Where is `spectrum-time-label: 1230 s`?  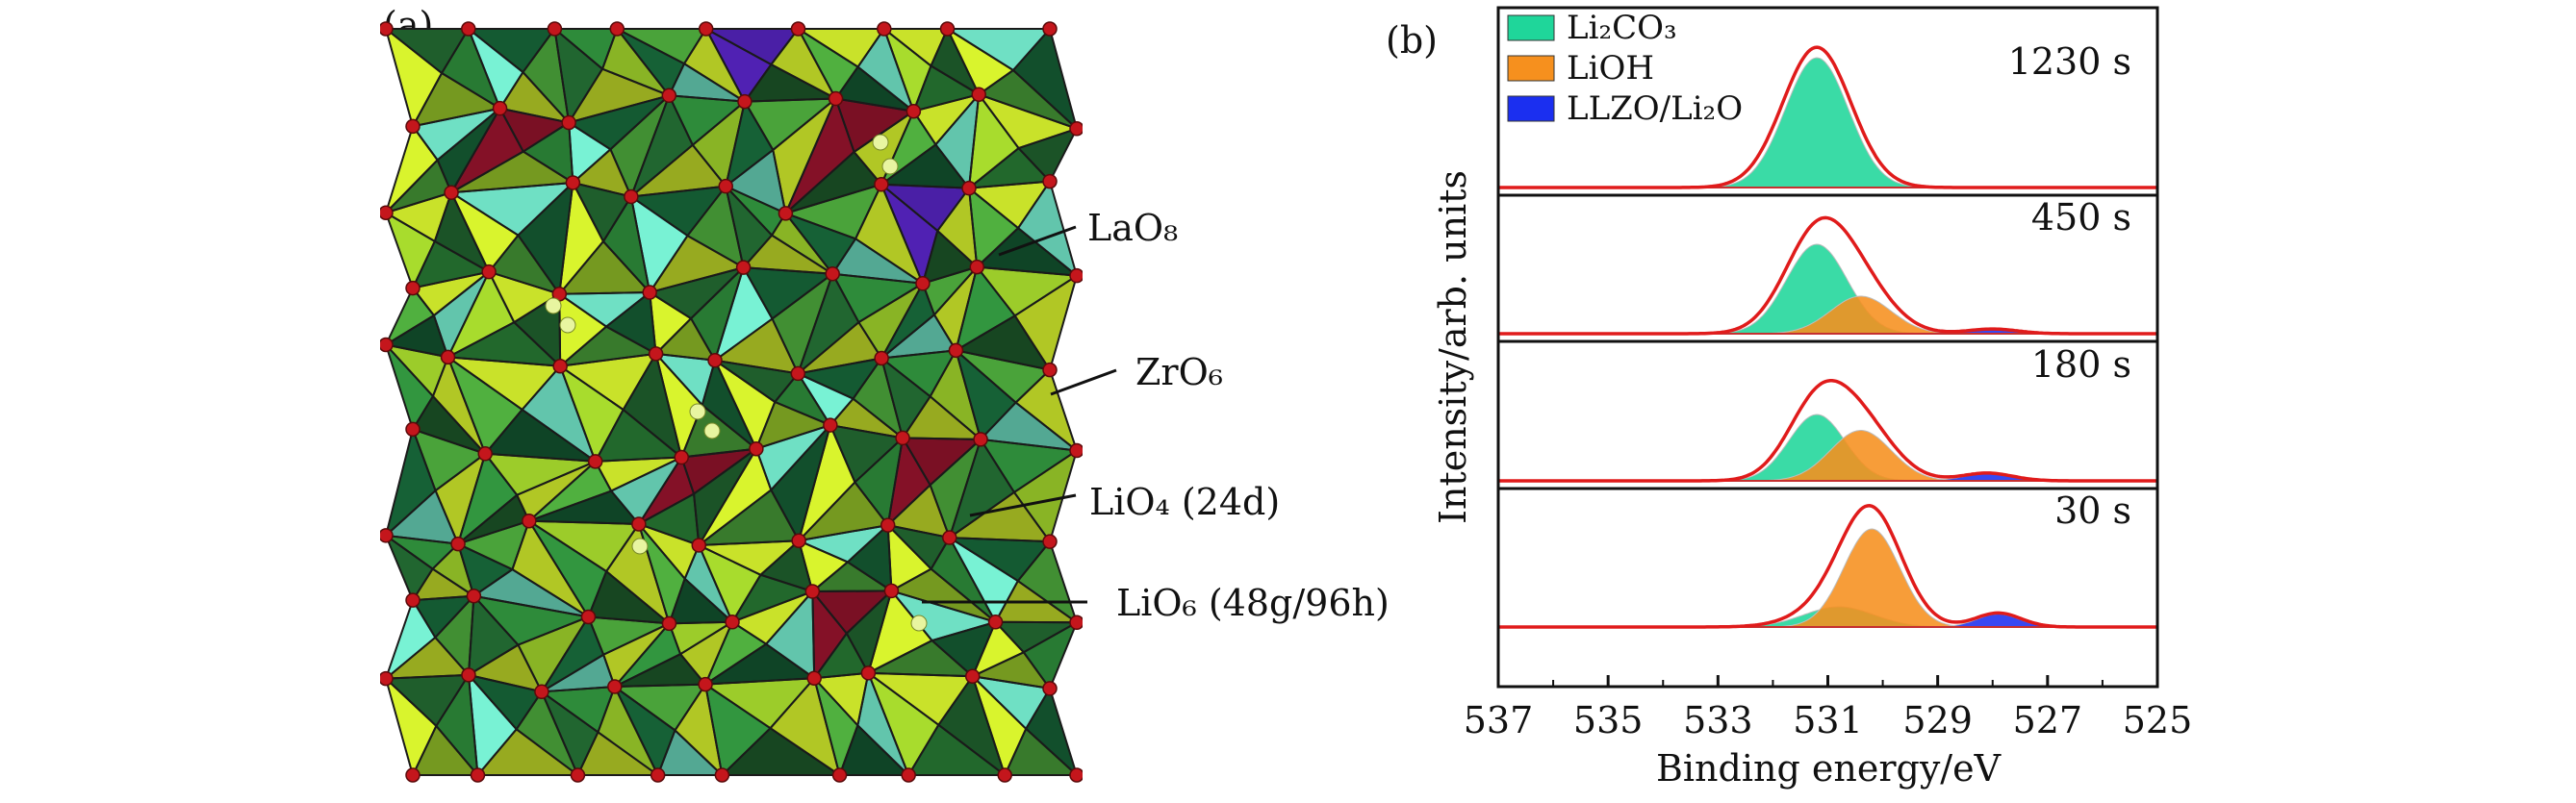 spectrum-time-label: 1230 s is located at coordinates (2069, 61).